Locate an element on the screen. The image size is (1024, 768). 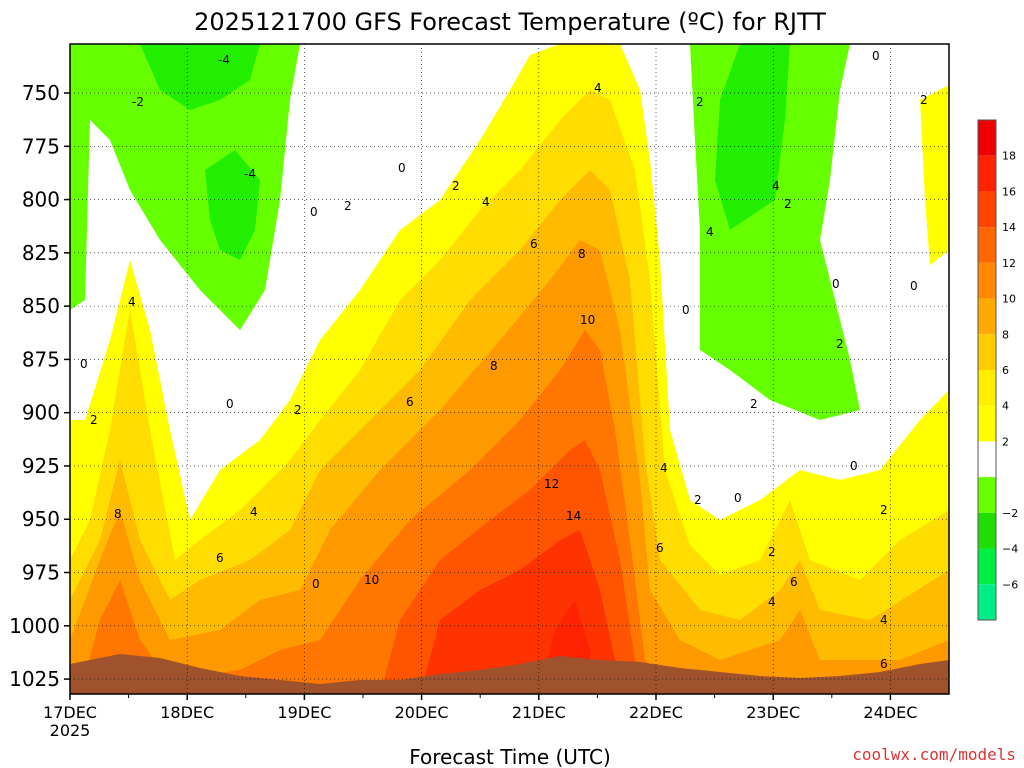
band-neg4-c is located at coordinates (752, 137).